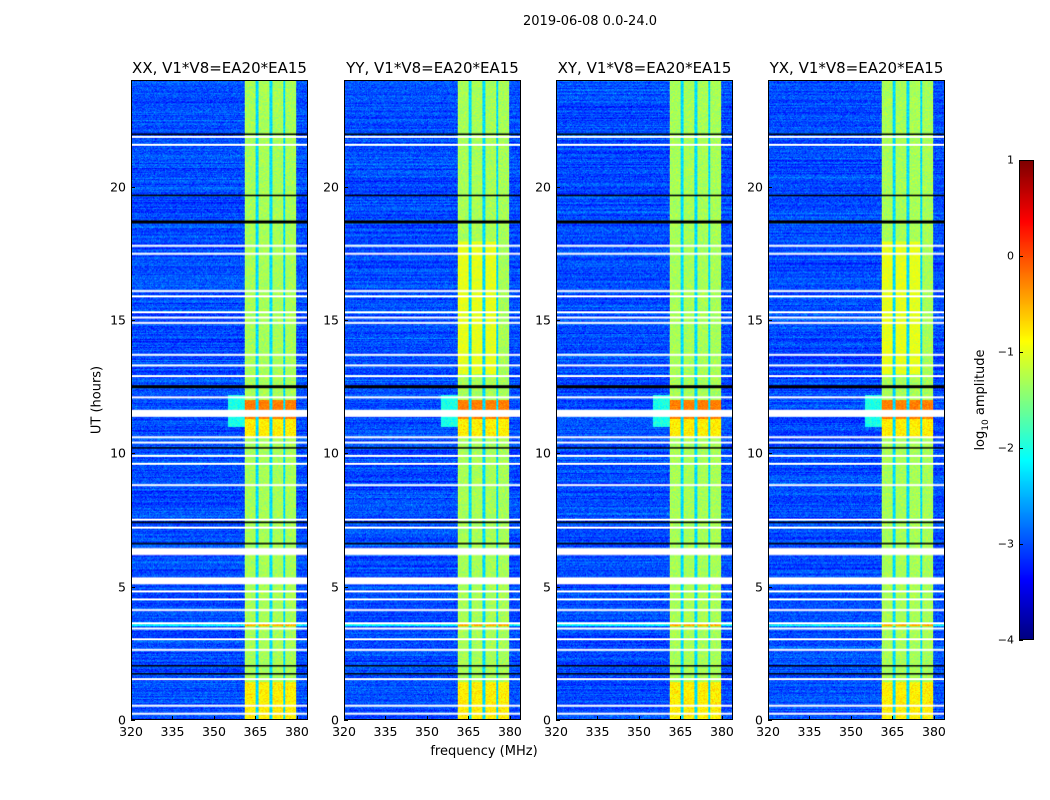 The height and width of the screenshot is (800, 1050). Describe the element at coordinates (219, 68) in the screenshot. I see `panel-title: XX, V1*V8=EA20*EA15` at that location.